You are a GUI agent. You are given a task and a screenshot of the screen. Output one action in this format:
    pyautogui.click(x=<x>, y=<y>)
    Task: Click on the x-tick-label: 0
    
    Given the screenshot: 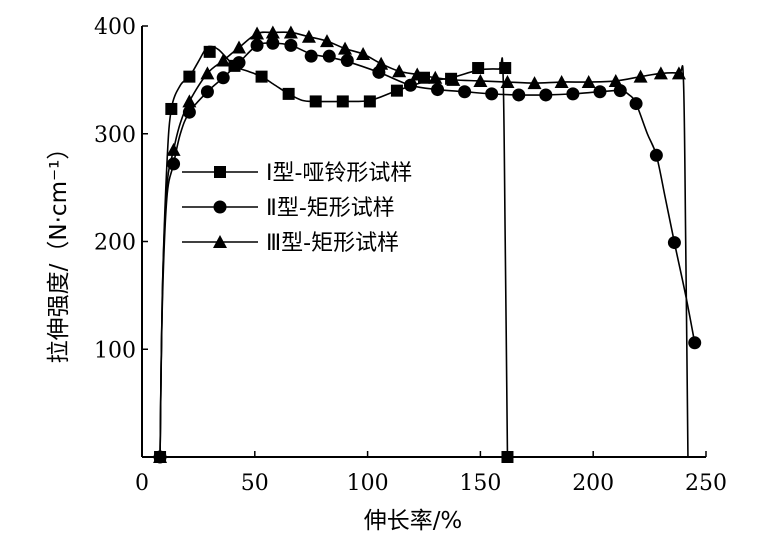 What is the action you would take?
    pyautogui.click(x=142, y=483)
    